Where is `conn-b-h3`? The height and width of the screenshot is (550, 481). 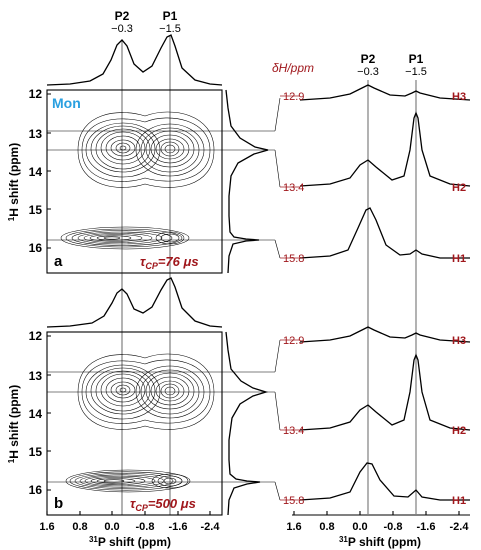
conn-b-h3 is located at coordinates (277, 356).